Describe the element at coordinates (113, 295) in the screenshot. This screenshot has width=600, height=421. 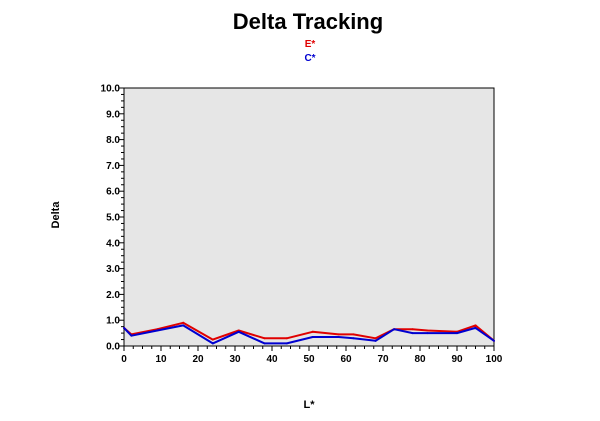
I see `y-tick-label: 2.0` at that location.